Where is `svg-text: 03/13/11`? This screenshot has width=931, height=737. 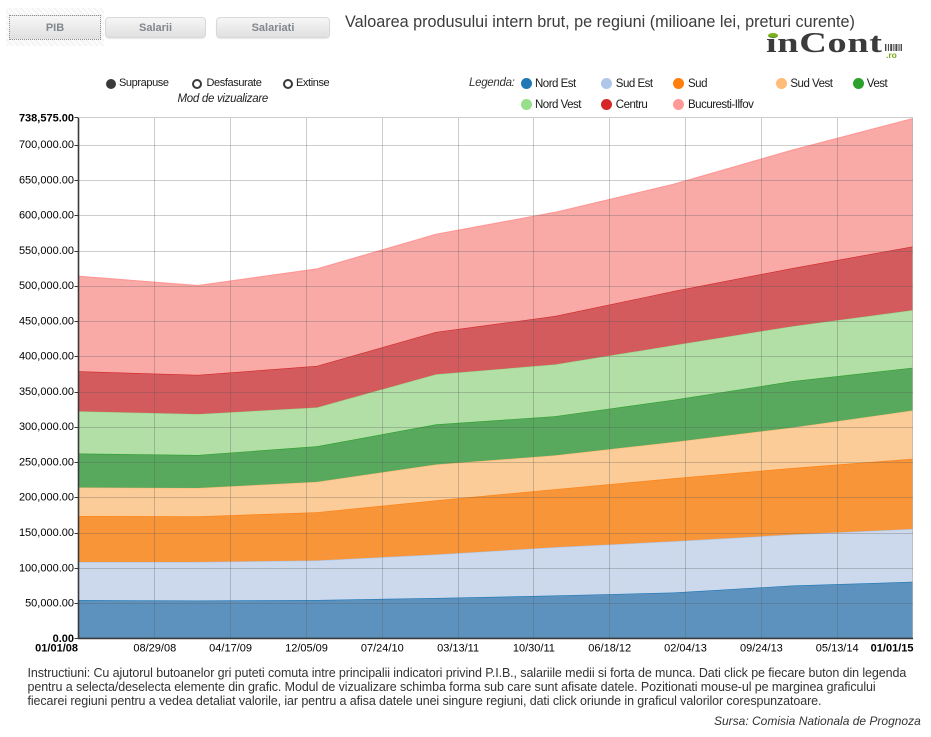 svg-text: 03/13/11 is located at coordinates (458, 648).